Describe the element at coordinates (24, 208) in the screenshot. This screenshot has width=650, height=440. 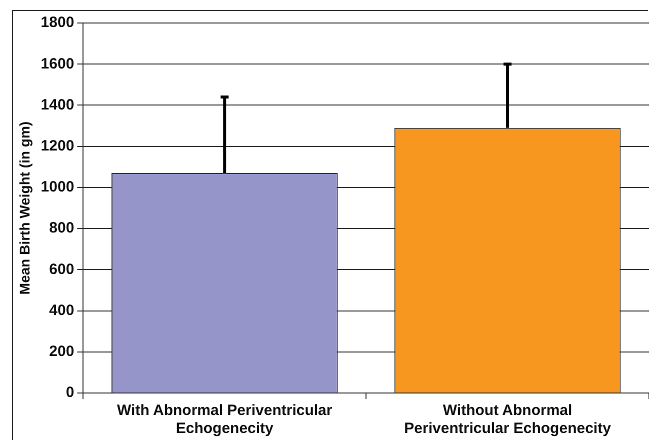
I see `y-axis-title: Mean Birth Weight (in gm)` at that location.